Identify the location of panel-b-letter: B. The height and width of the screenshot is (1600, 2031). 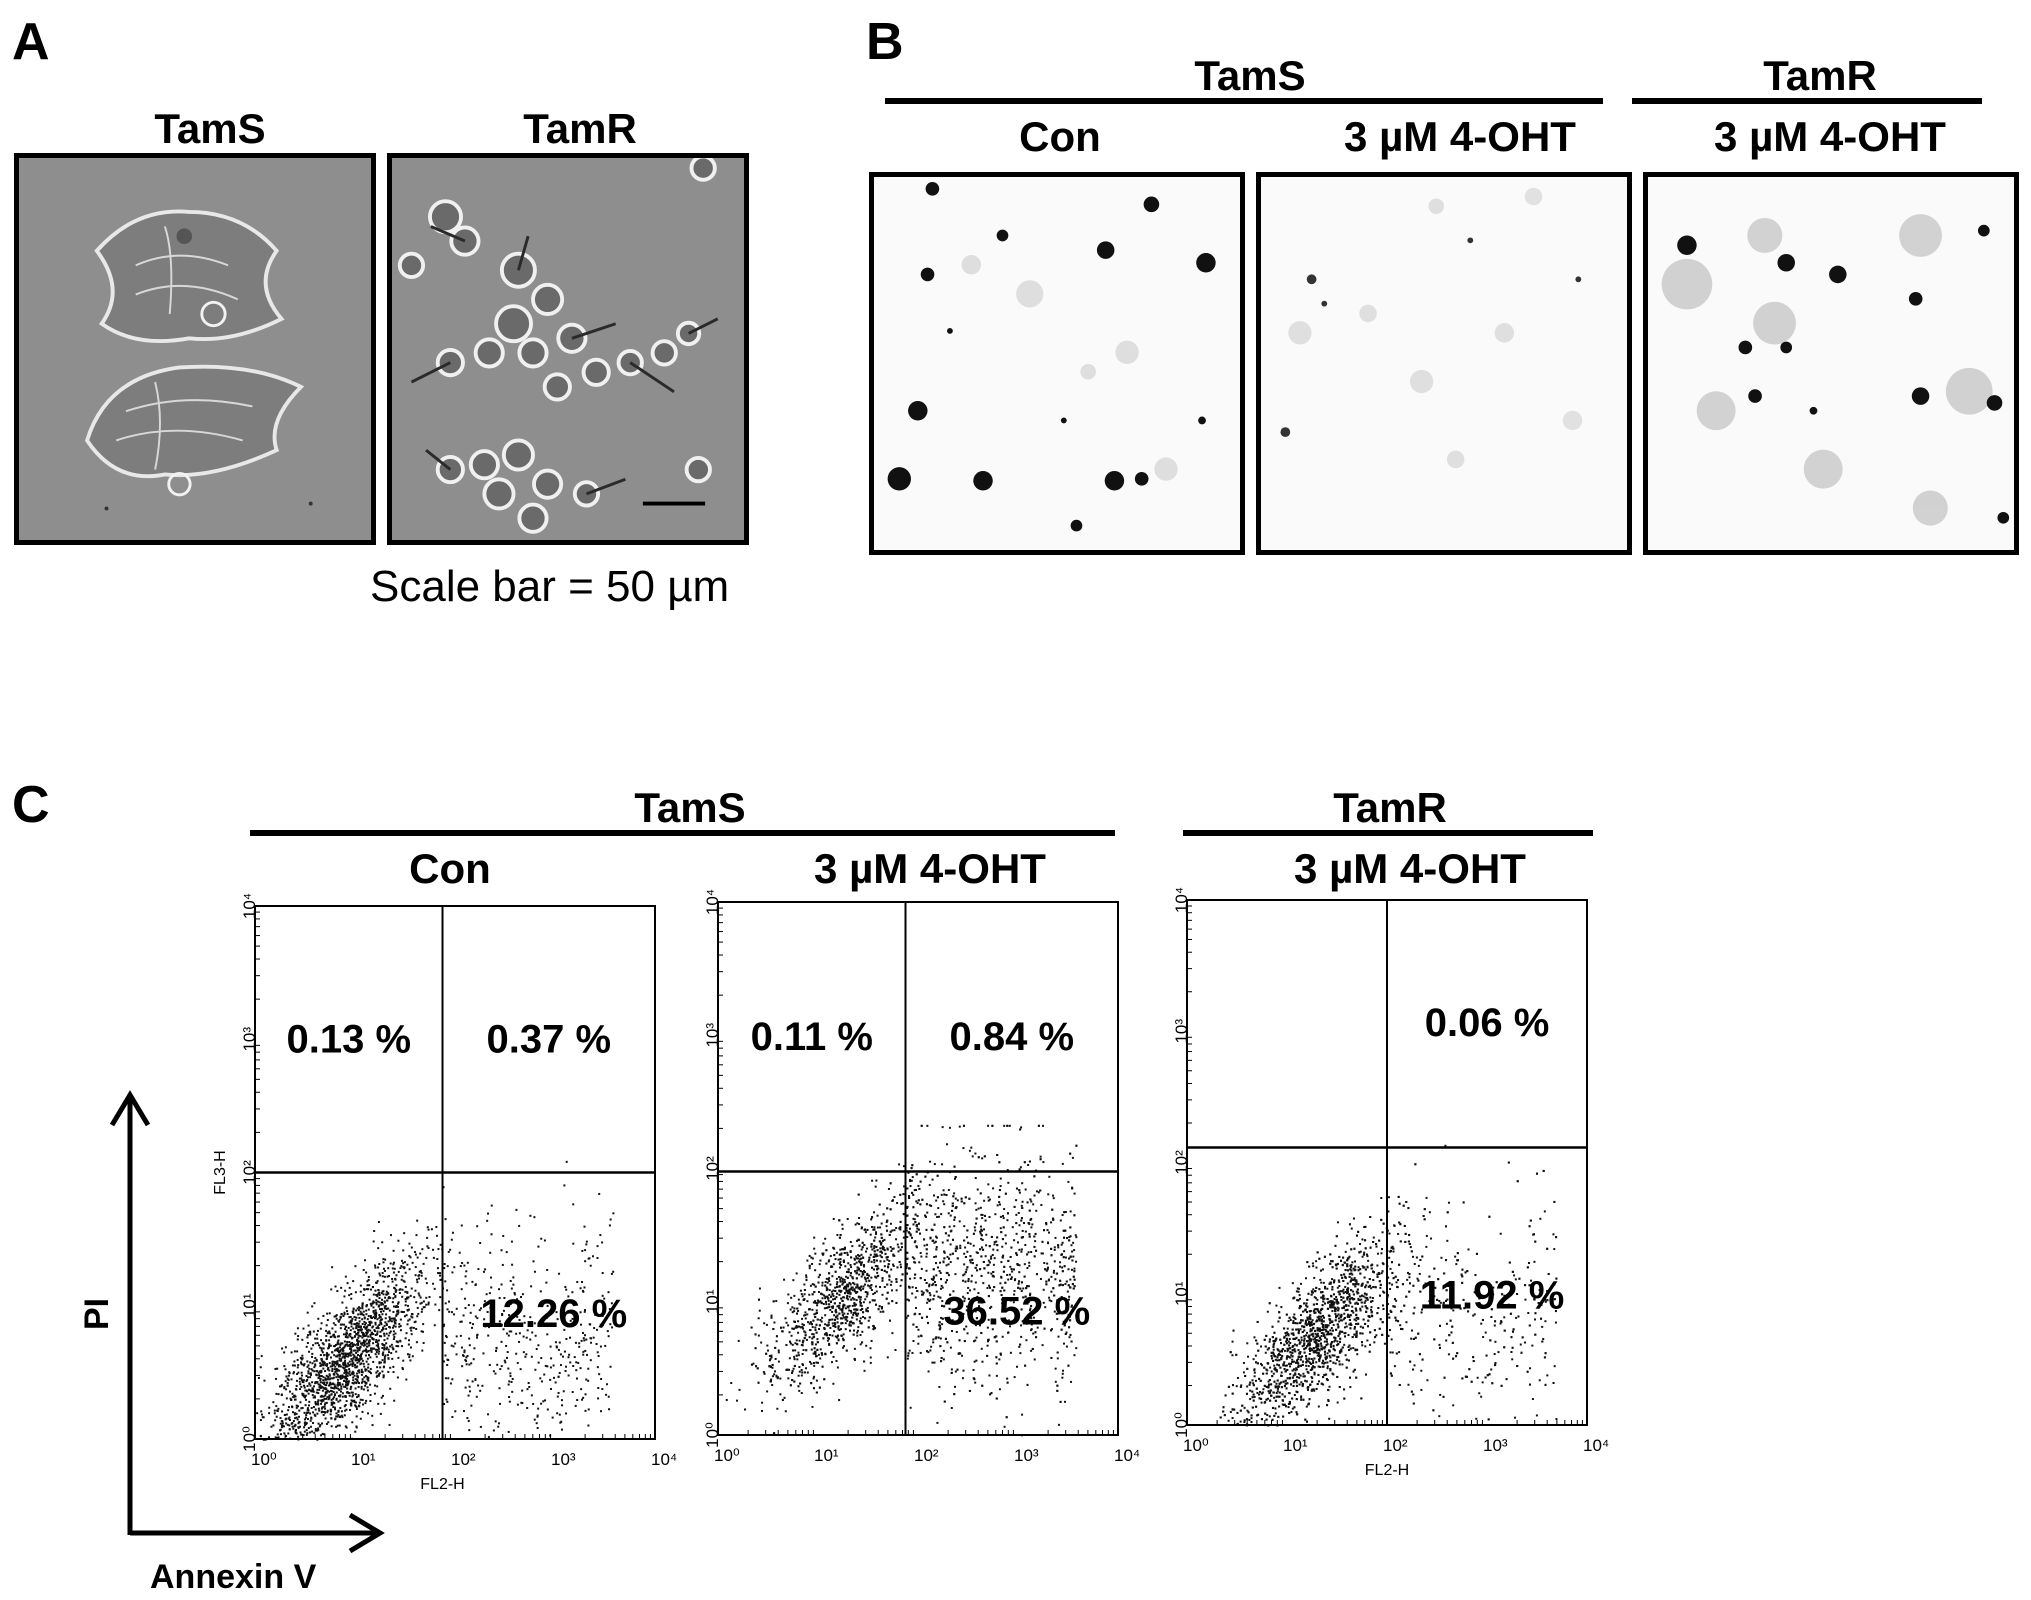
(885, 42).